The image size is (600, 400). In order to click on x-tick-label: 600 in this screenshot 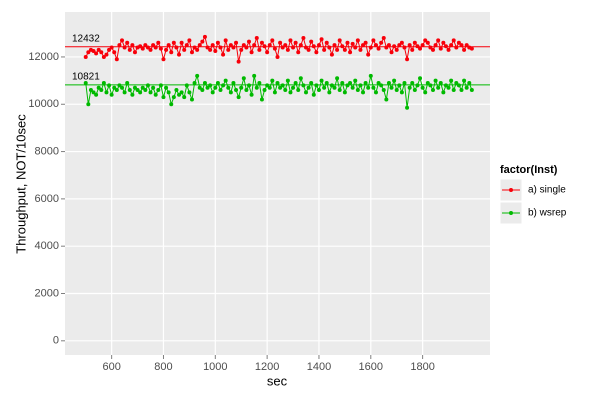, I will do `click(111, 367)`.